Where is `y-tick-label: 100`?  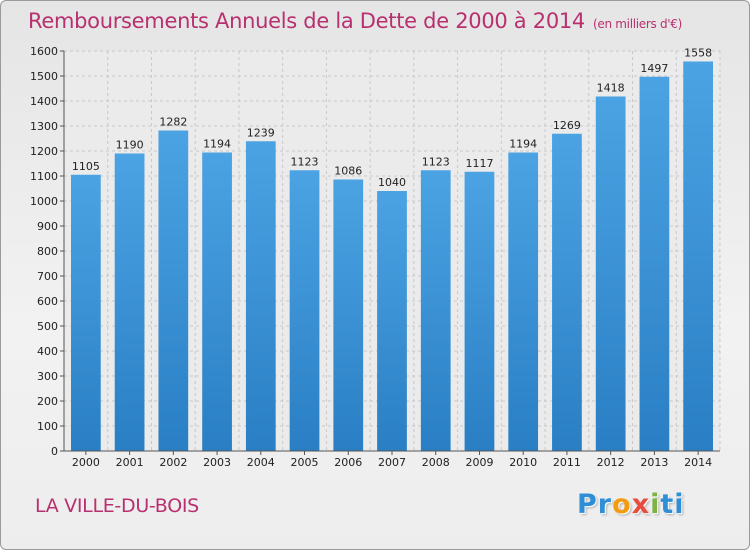
y-tick-label: 100 is located at coordinates (47, 426).